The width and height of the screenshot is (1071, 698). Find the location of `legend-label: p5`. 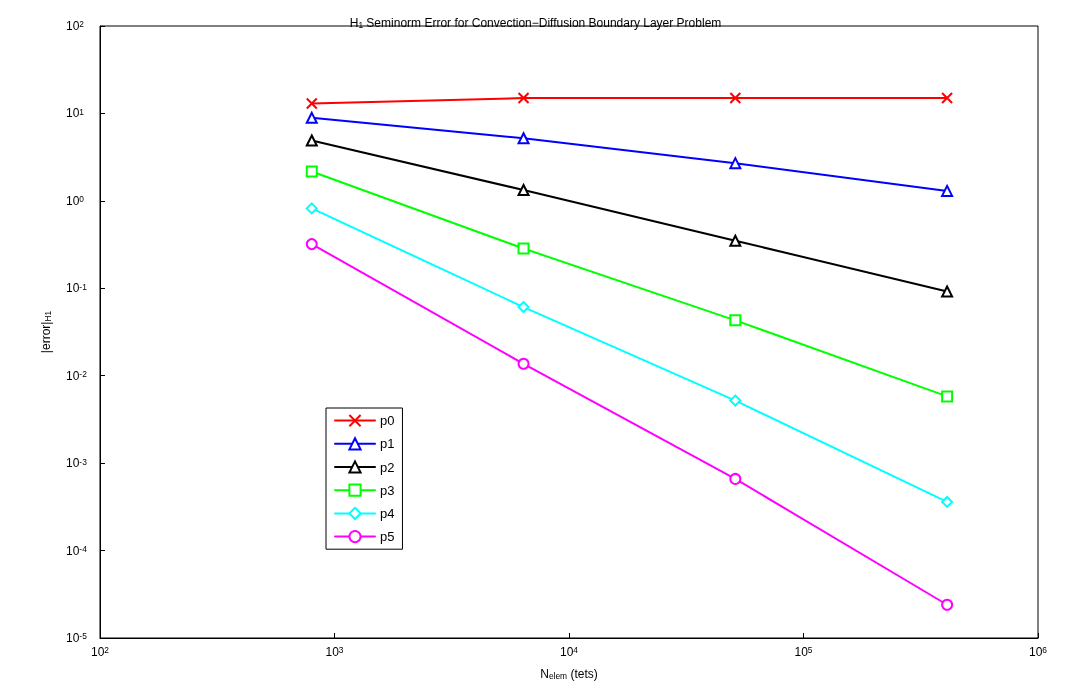

legend-label: p5 is located at coordinates (387, 537).